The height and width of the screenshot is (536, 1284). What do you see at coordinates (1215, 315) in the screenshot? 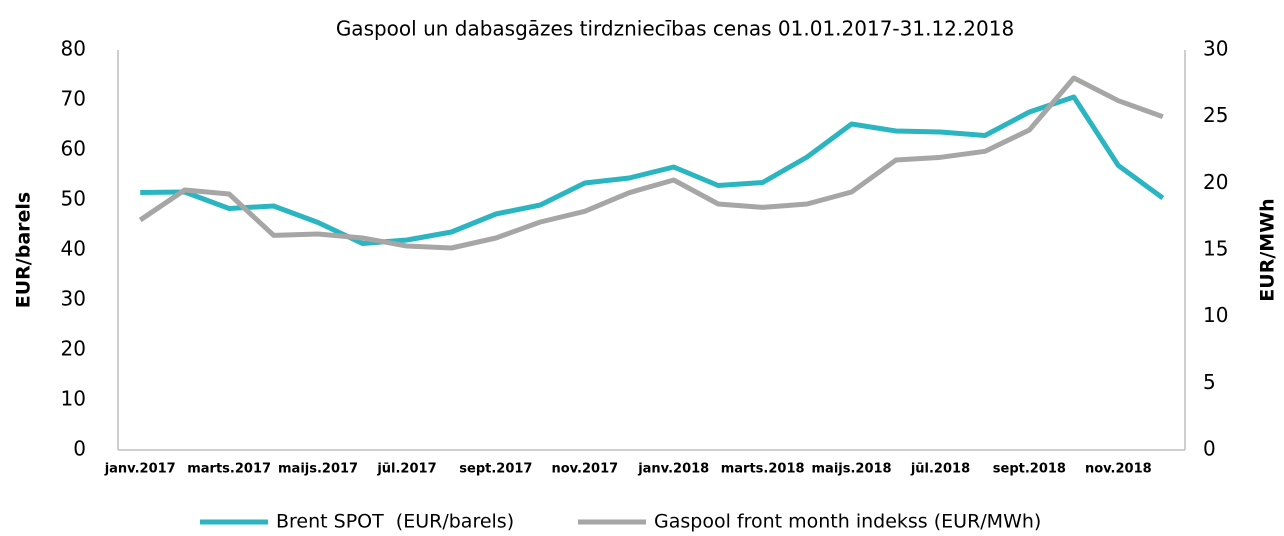
I see `y2-tick-label: 10` at bounding box center [1215, 315].